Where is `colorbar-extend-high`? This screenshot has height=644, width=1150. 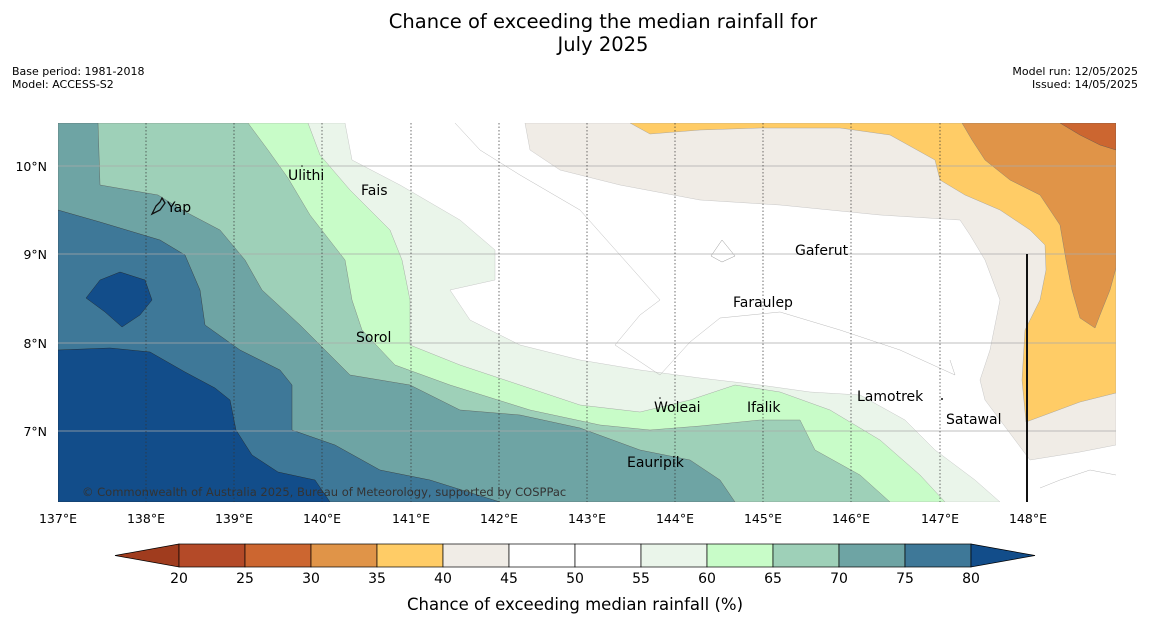 colorbar-extend-high is located at coordinates (1003, 555).